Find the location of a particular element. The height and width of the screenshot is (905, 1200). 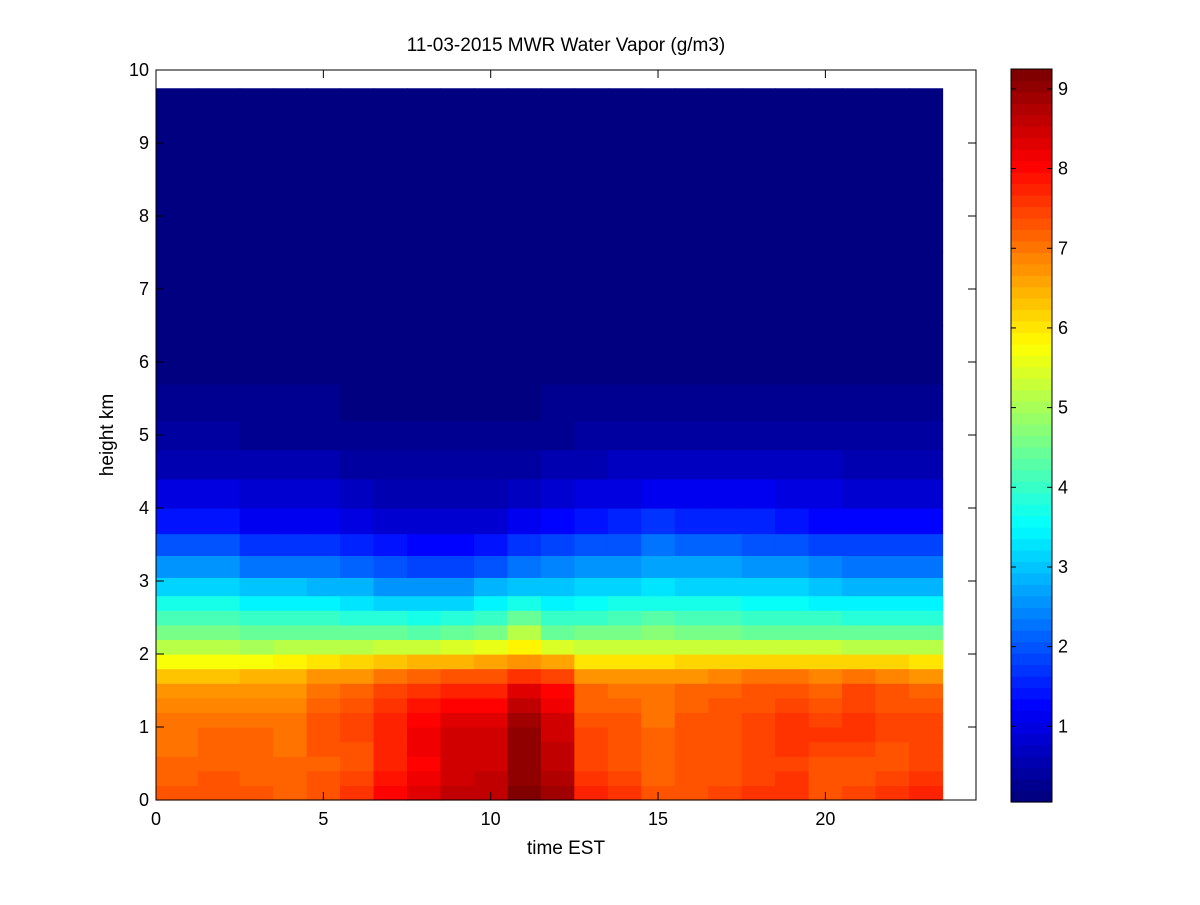

x-tick-label: 5 is located at coordinates (323, 819).